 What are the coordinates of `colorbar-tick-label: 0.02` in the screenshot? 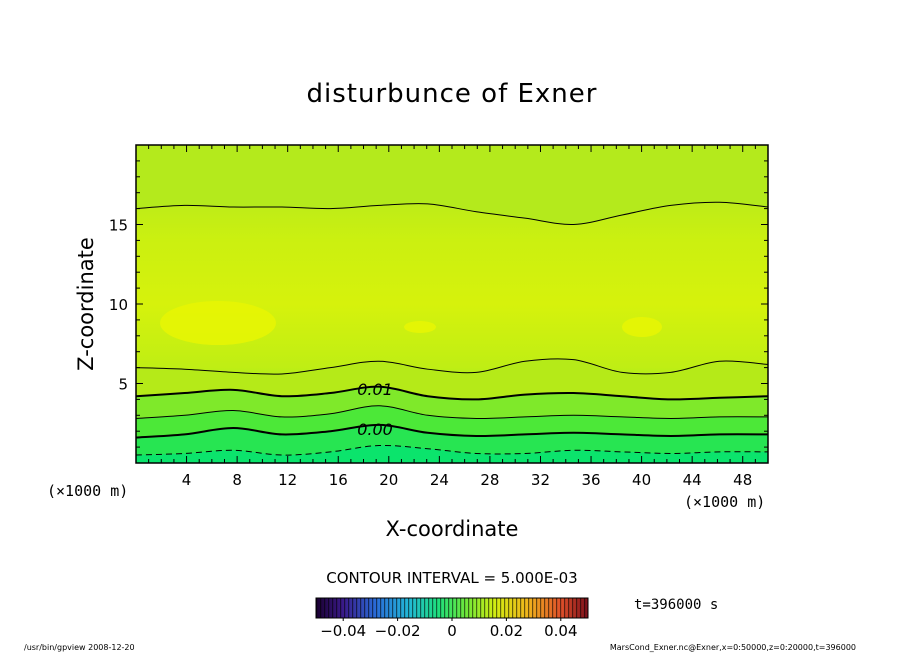 It's located at (506, 631).